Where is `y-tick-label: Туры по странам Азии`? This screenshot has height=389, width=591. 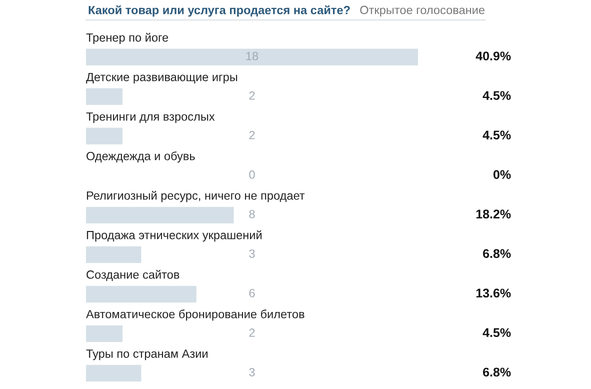
y-tick-label: Туры по странам Азии is located at coordinates (147, 355).